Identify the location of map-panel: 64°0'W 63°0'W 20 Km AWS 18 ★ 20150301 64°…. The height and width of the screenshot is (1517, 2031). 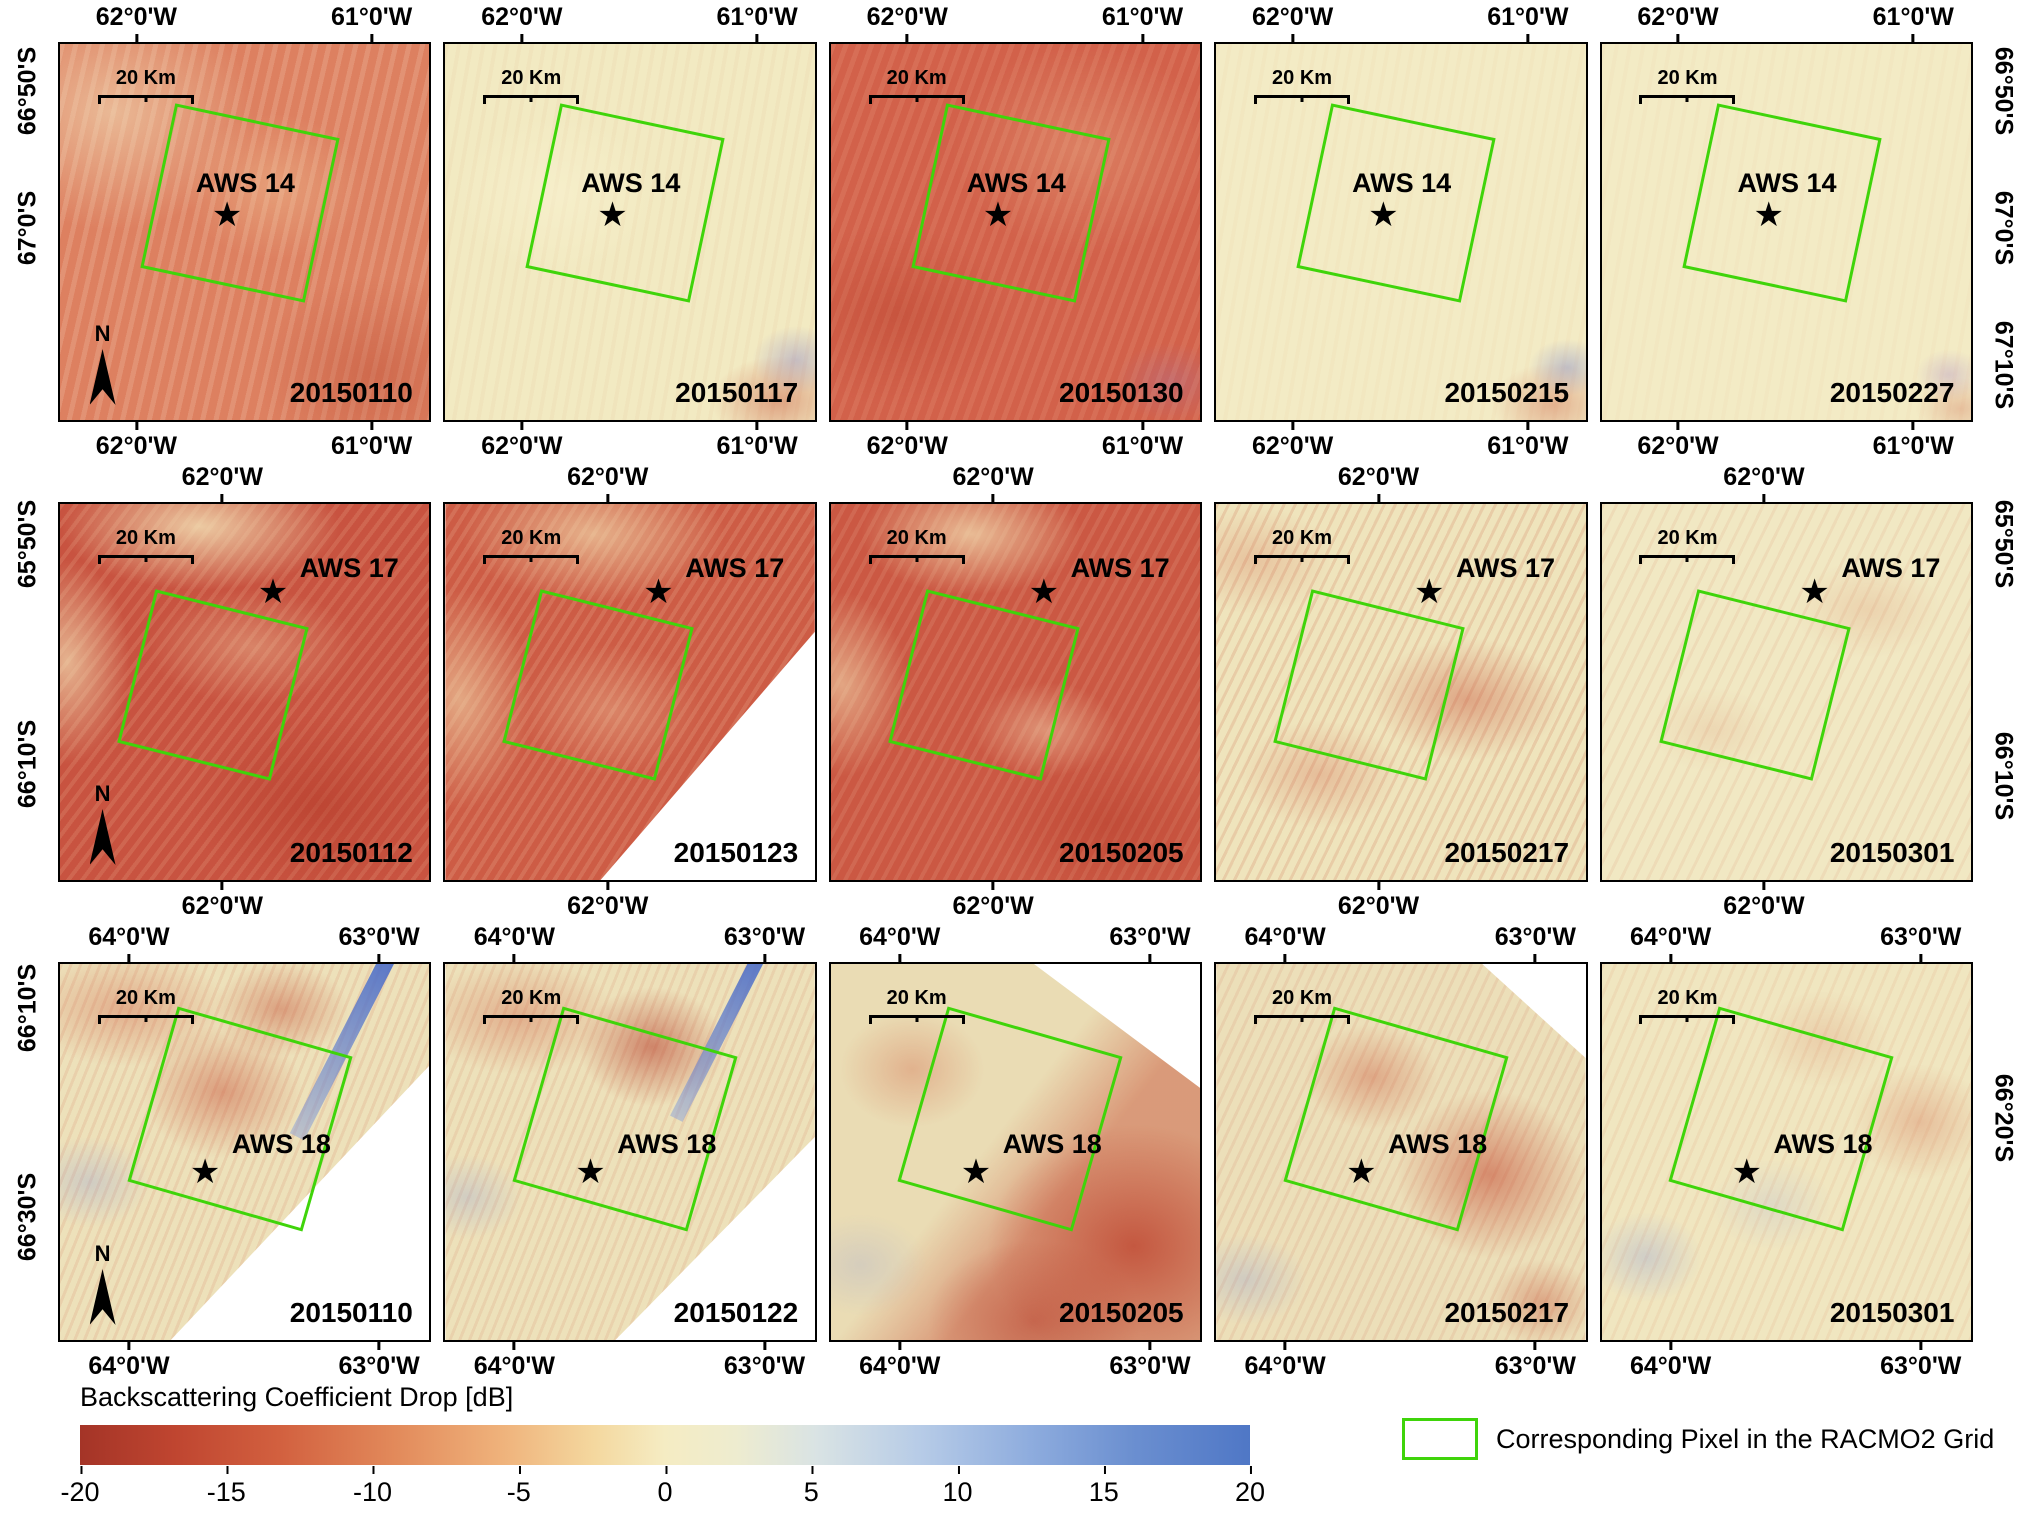
(1786, 1152).